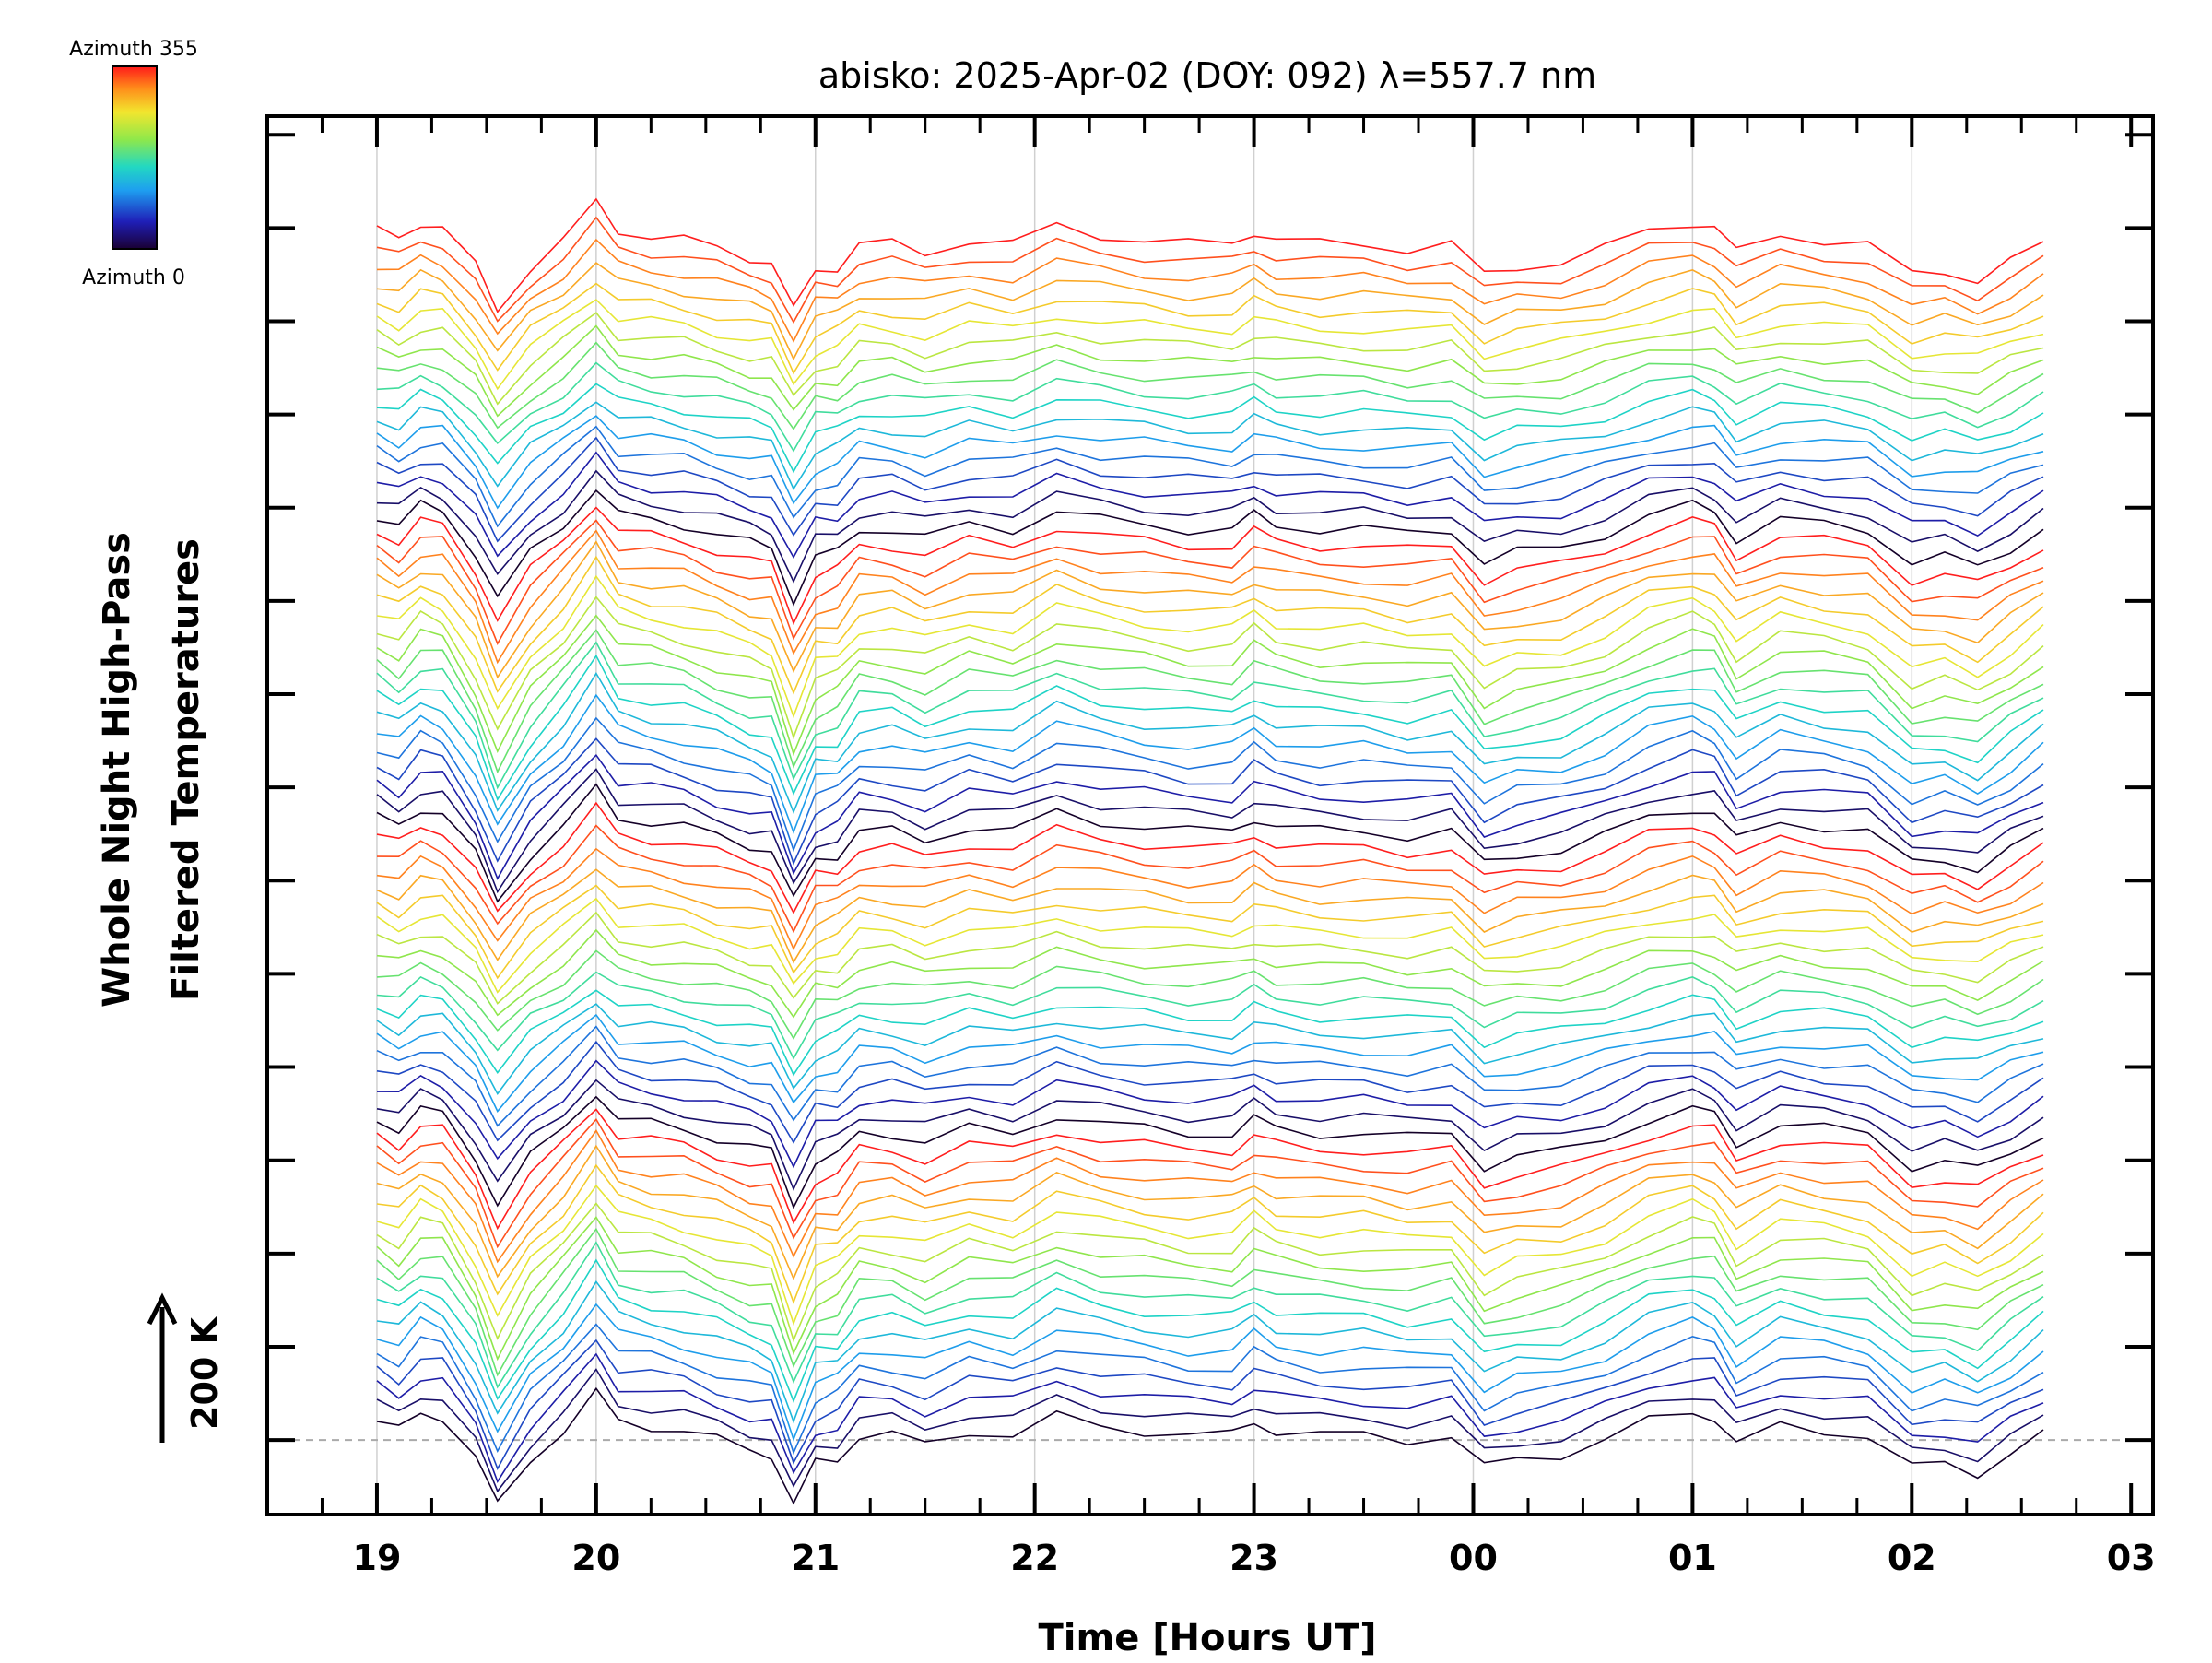  I want to click on colorbar: Azimuth 355 Azimuth 0, so click(133, 163).